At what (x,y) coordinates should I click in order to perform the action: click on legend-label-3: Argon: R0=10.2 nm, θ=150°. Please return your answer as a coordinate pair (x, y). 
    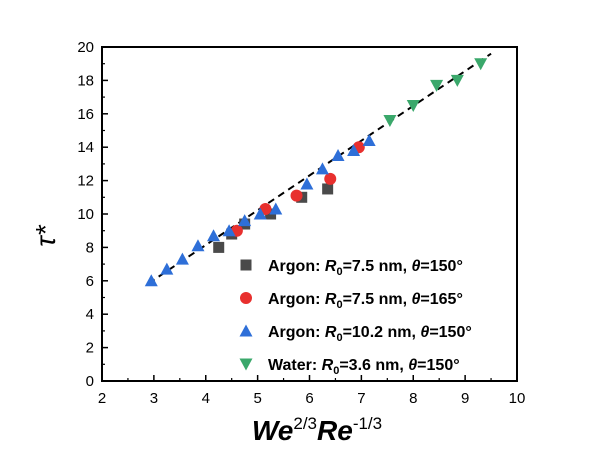
    Looking at the image, I should click on (370, 334).